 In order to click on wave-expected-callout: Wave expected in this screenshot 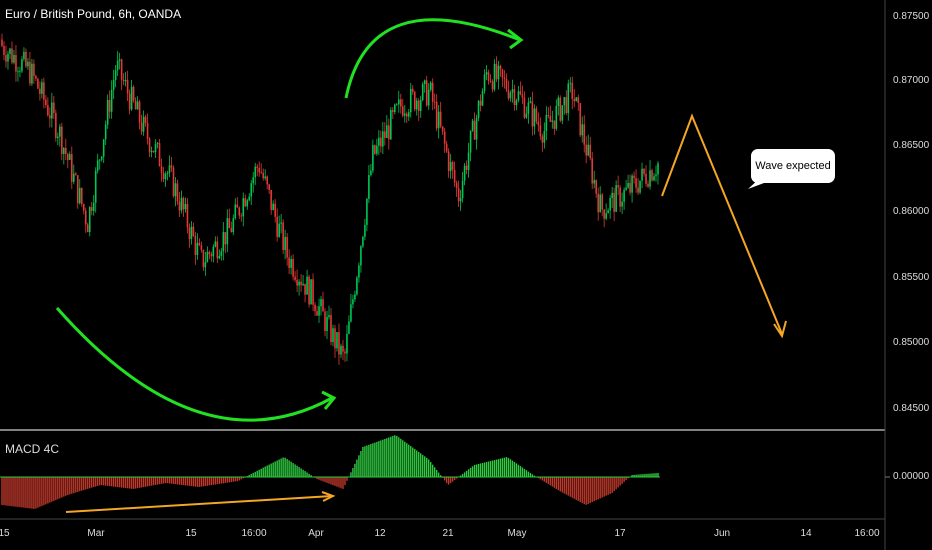, I will do `click(793, 166)`.